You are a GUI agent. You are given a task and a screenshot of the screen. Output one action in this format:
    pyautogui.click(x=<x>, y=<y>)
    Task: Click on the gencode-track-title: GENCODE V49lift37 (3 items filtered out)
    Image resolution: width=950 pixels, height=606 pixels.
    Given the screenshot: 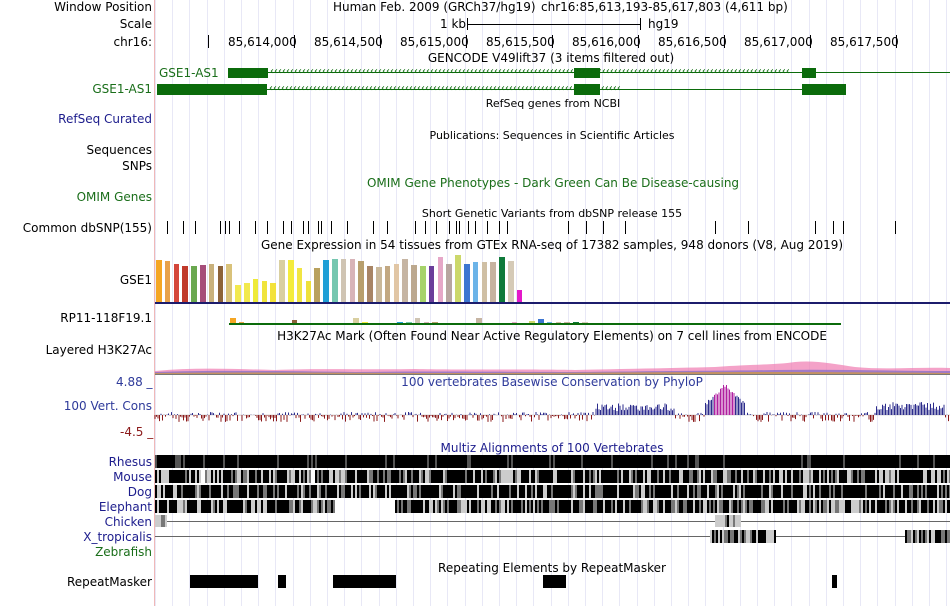 What is the action you would take?
    pyautogui.click(x=551, y=58)
    